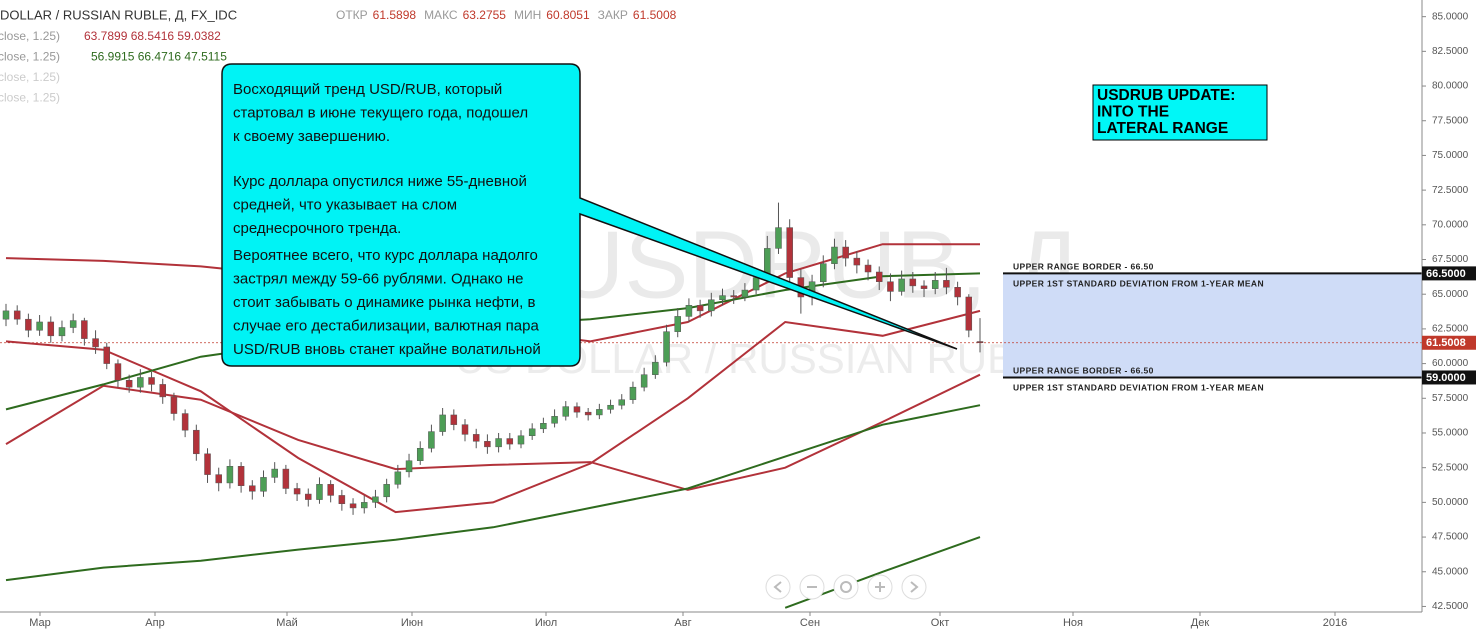  Describe the element at coordinates (1450, 433) in the screenshot. I see `y-tick-label: 55.0000` at that location.